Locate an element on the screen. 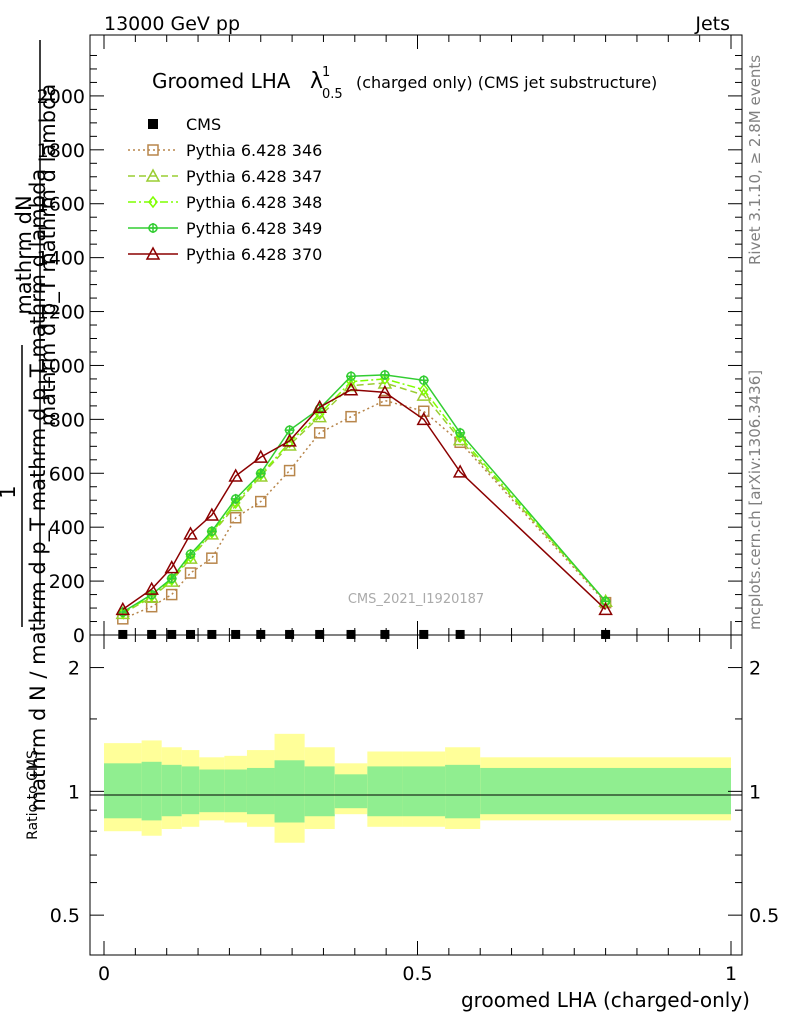  rivet-label: Rivet 3.1.10, ≥ 2.8M events is located at coordinates (755, 160).